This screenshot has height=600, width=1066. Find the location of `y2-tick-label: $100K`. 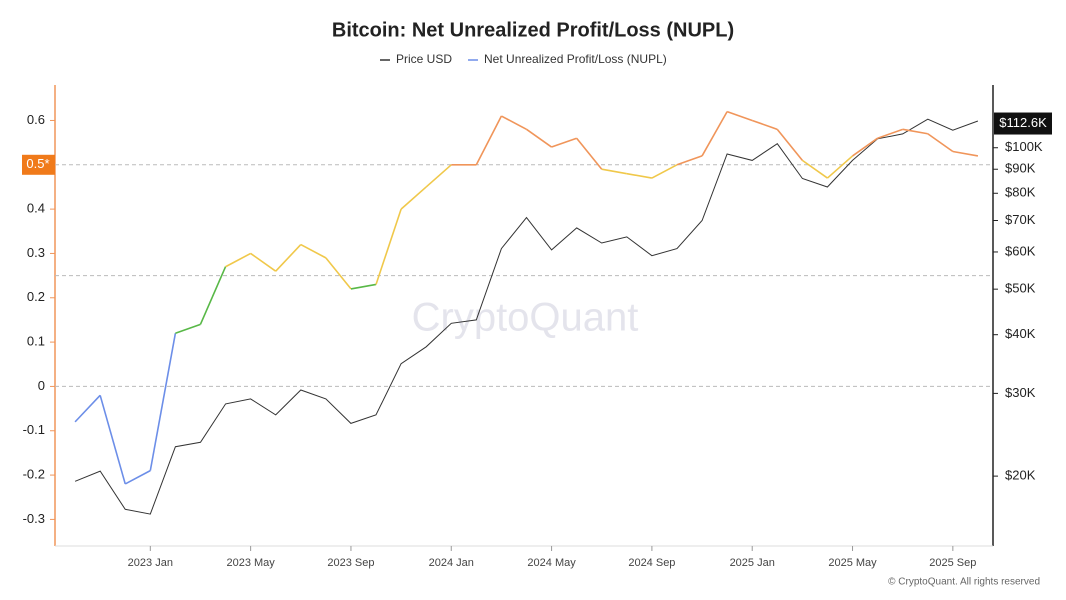

y2-tick-label: $100K is located at coordinates (1024, 146).